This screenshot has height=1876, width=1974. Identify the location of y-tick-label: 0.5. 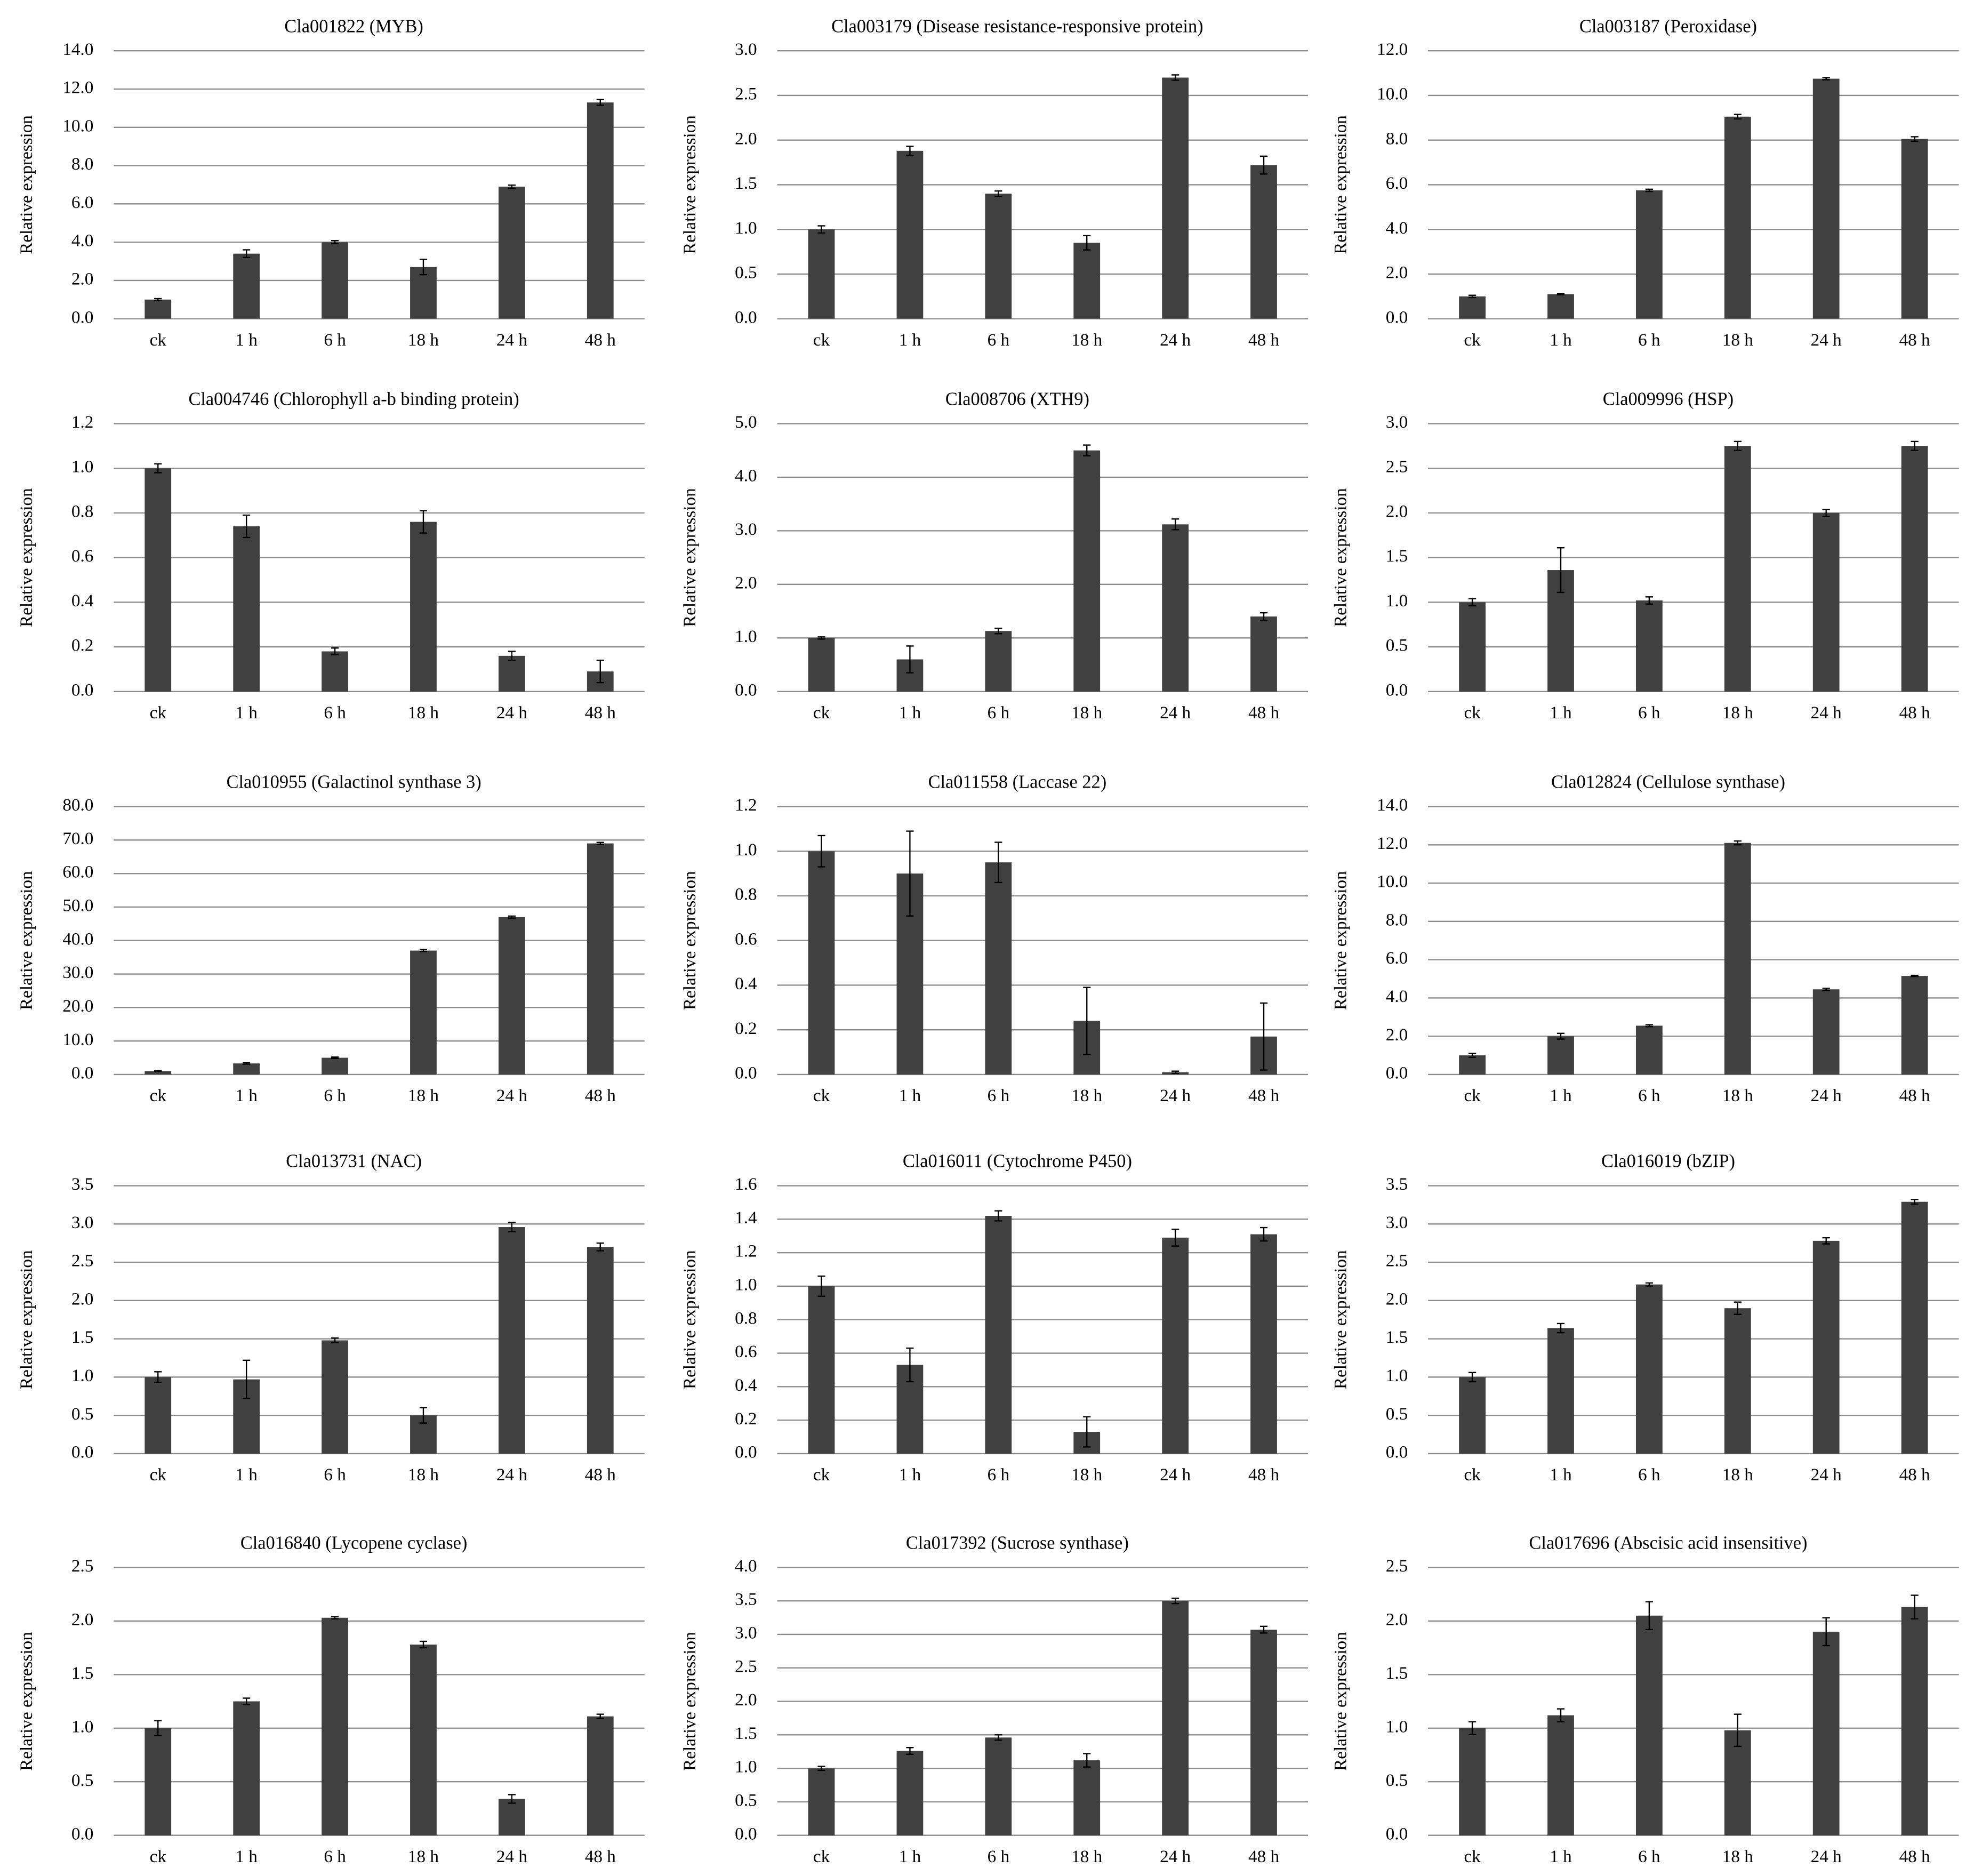
(1397, 1414).